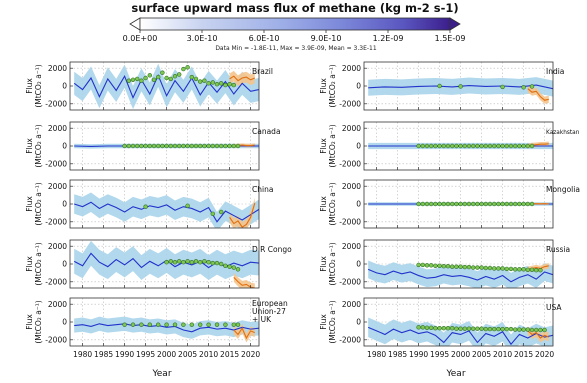 Image resolution: width=587 pixels, height=383 pixels. What do you see at coordinates (455, 374) in the screenshot?
I see `x-axis-label-right: Year` at bounding box center [455, 374].